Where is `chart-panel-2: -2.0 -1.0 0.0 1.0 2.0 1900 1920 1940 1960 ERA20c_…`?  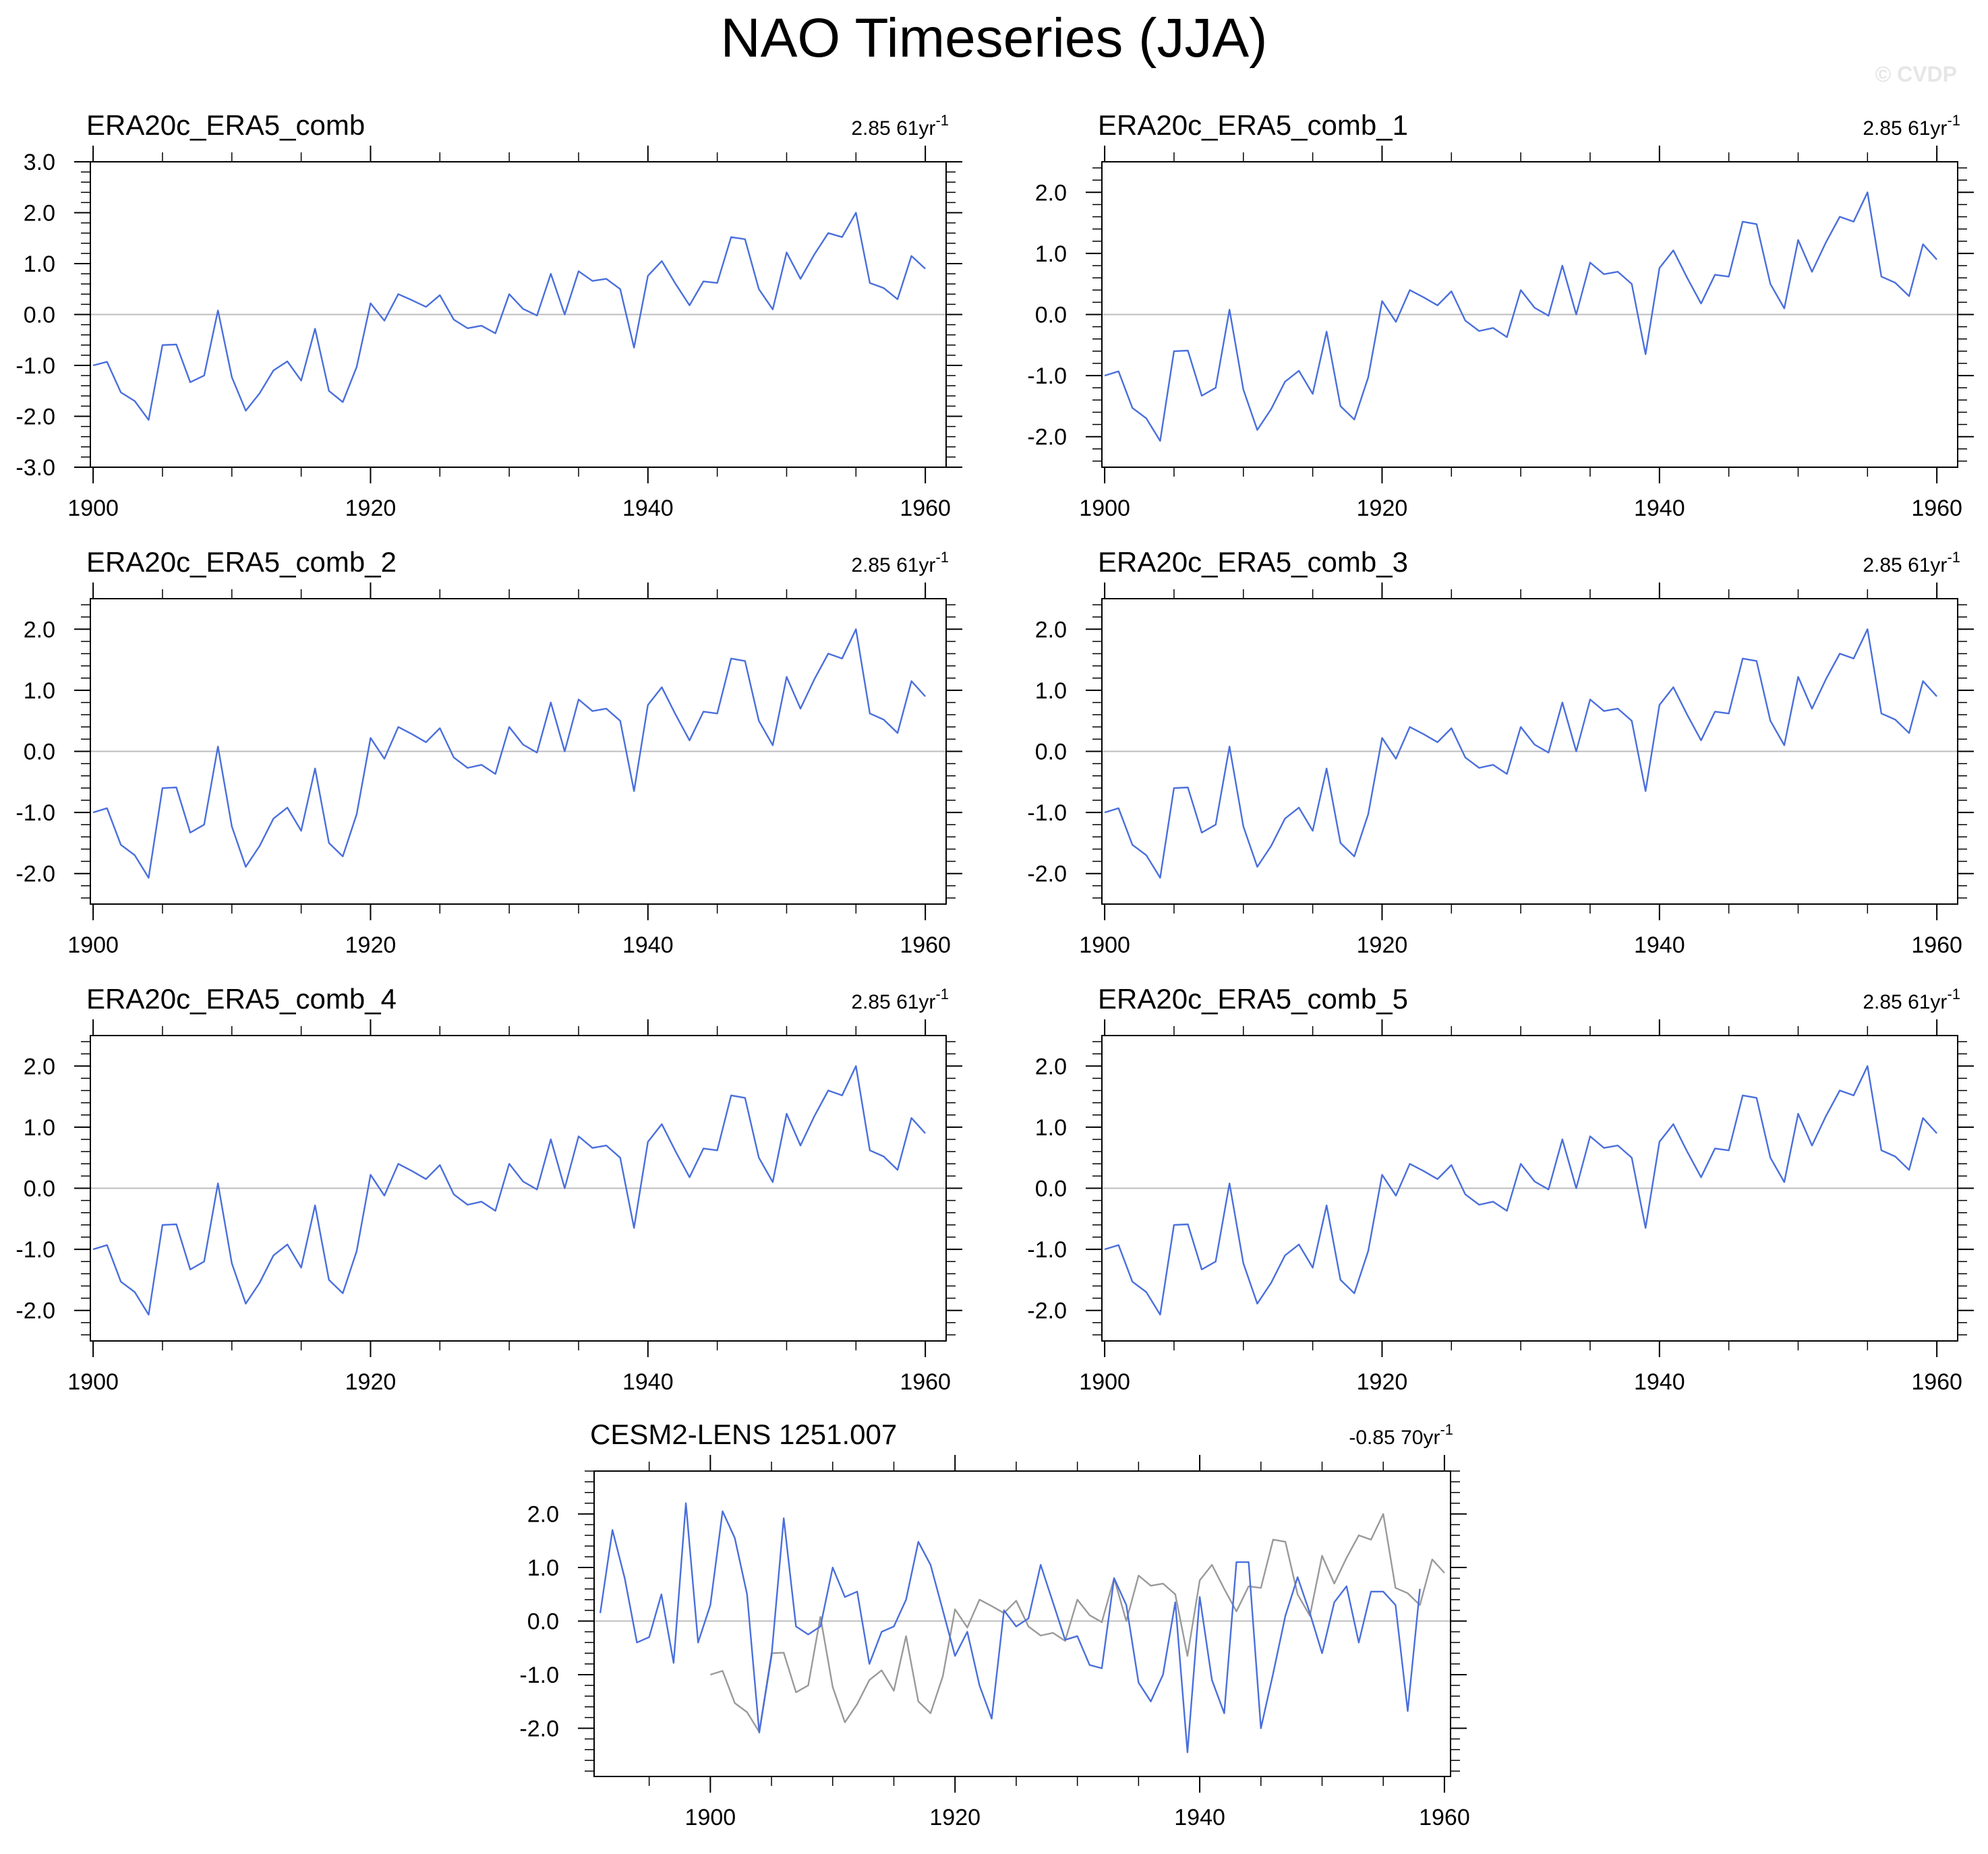 chart-panel-2: -2.0 -1.0 0.0 1.0 2.0 1900 1920 1940 1960 ERA20c_… is located at coordinates (489, 752).